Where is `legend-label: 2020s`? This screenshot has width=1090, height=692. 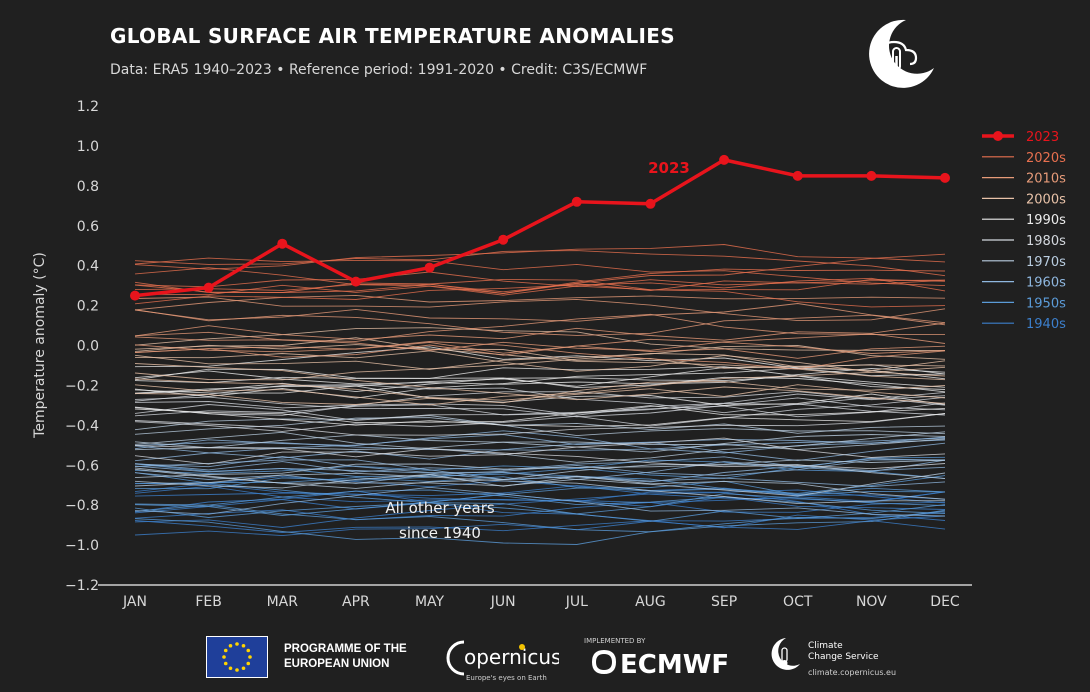
legend-label: 2020s is located at coordinates (1046, 158).